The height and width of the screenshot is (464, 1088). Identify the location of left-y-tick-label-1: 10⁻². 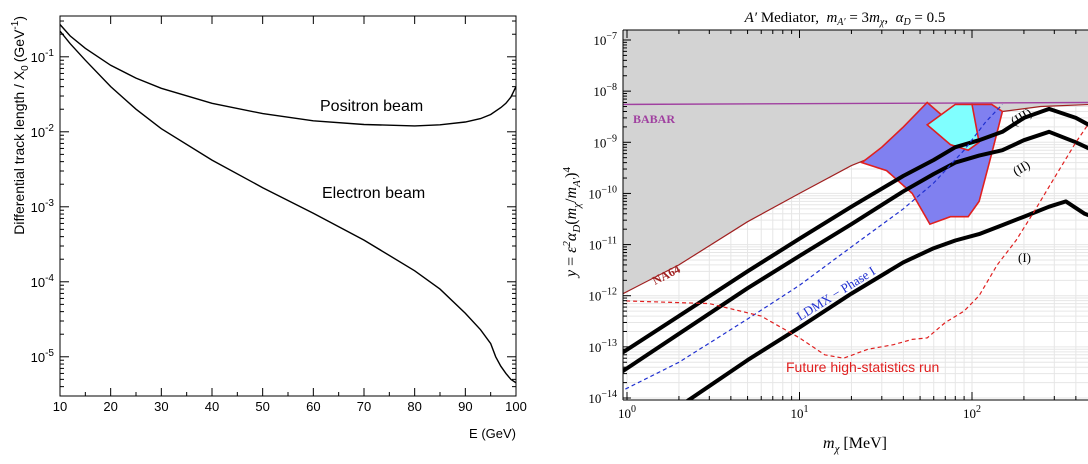
(43, 131).